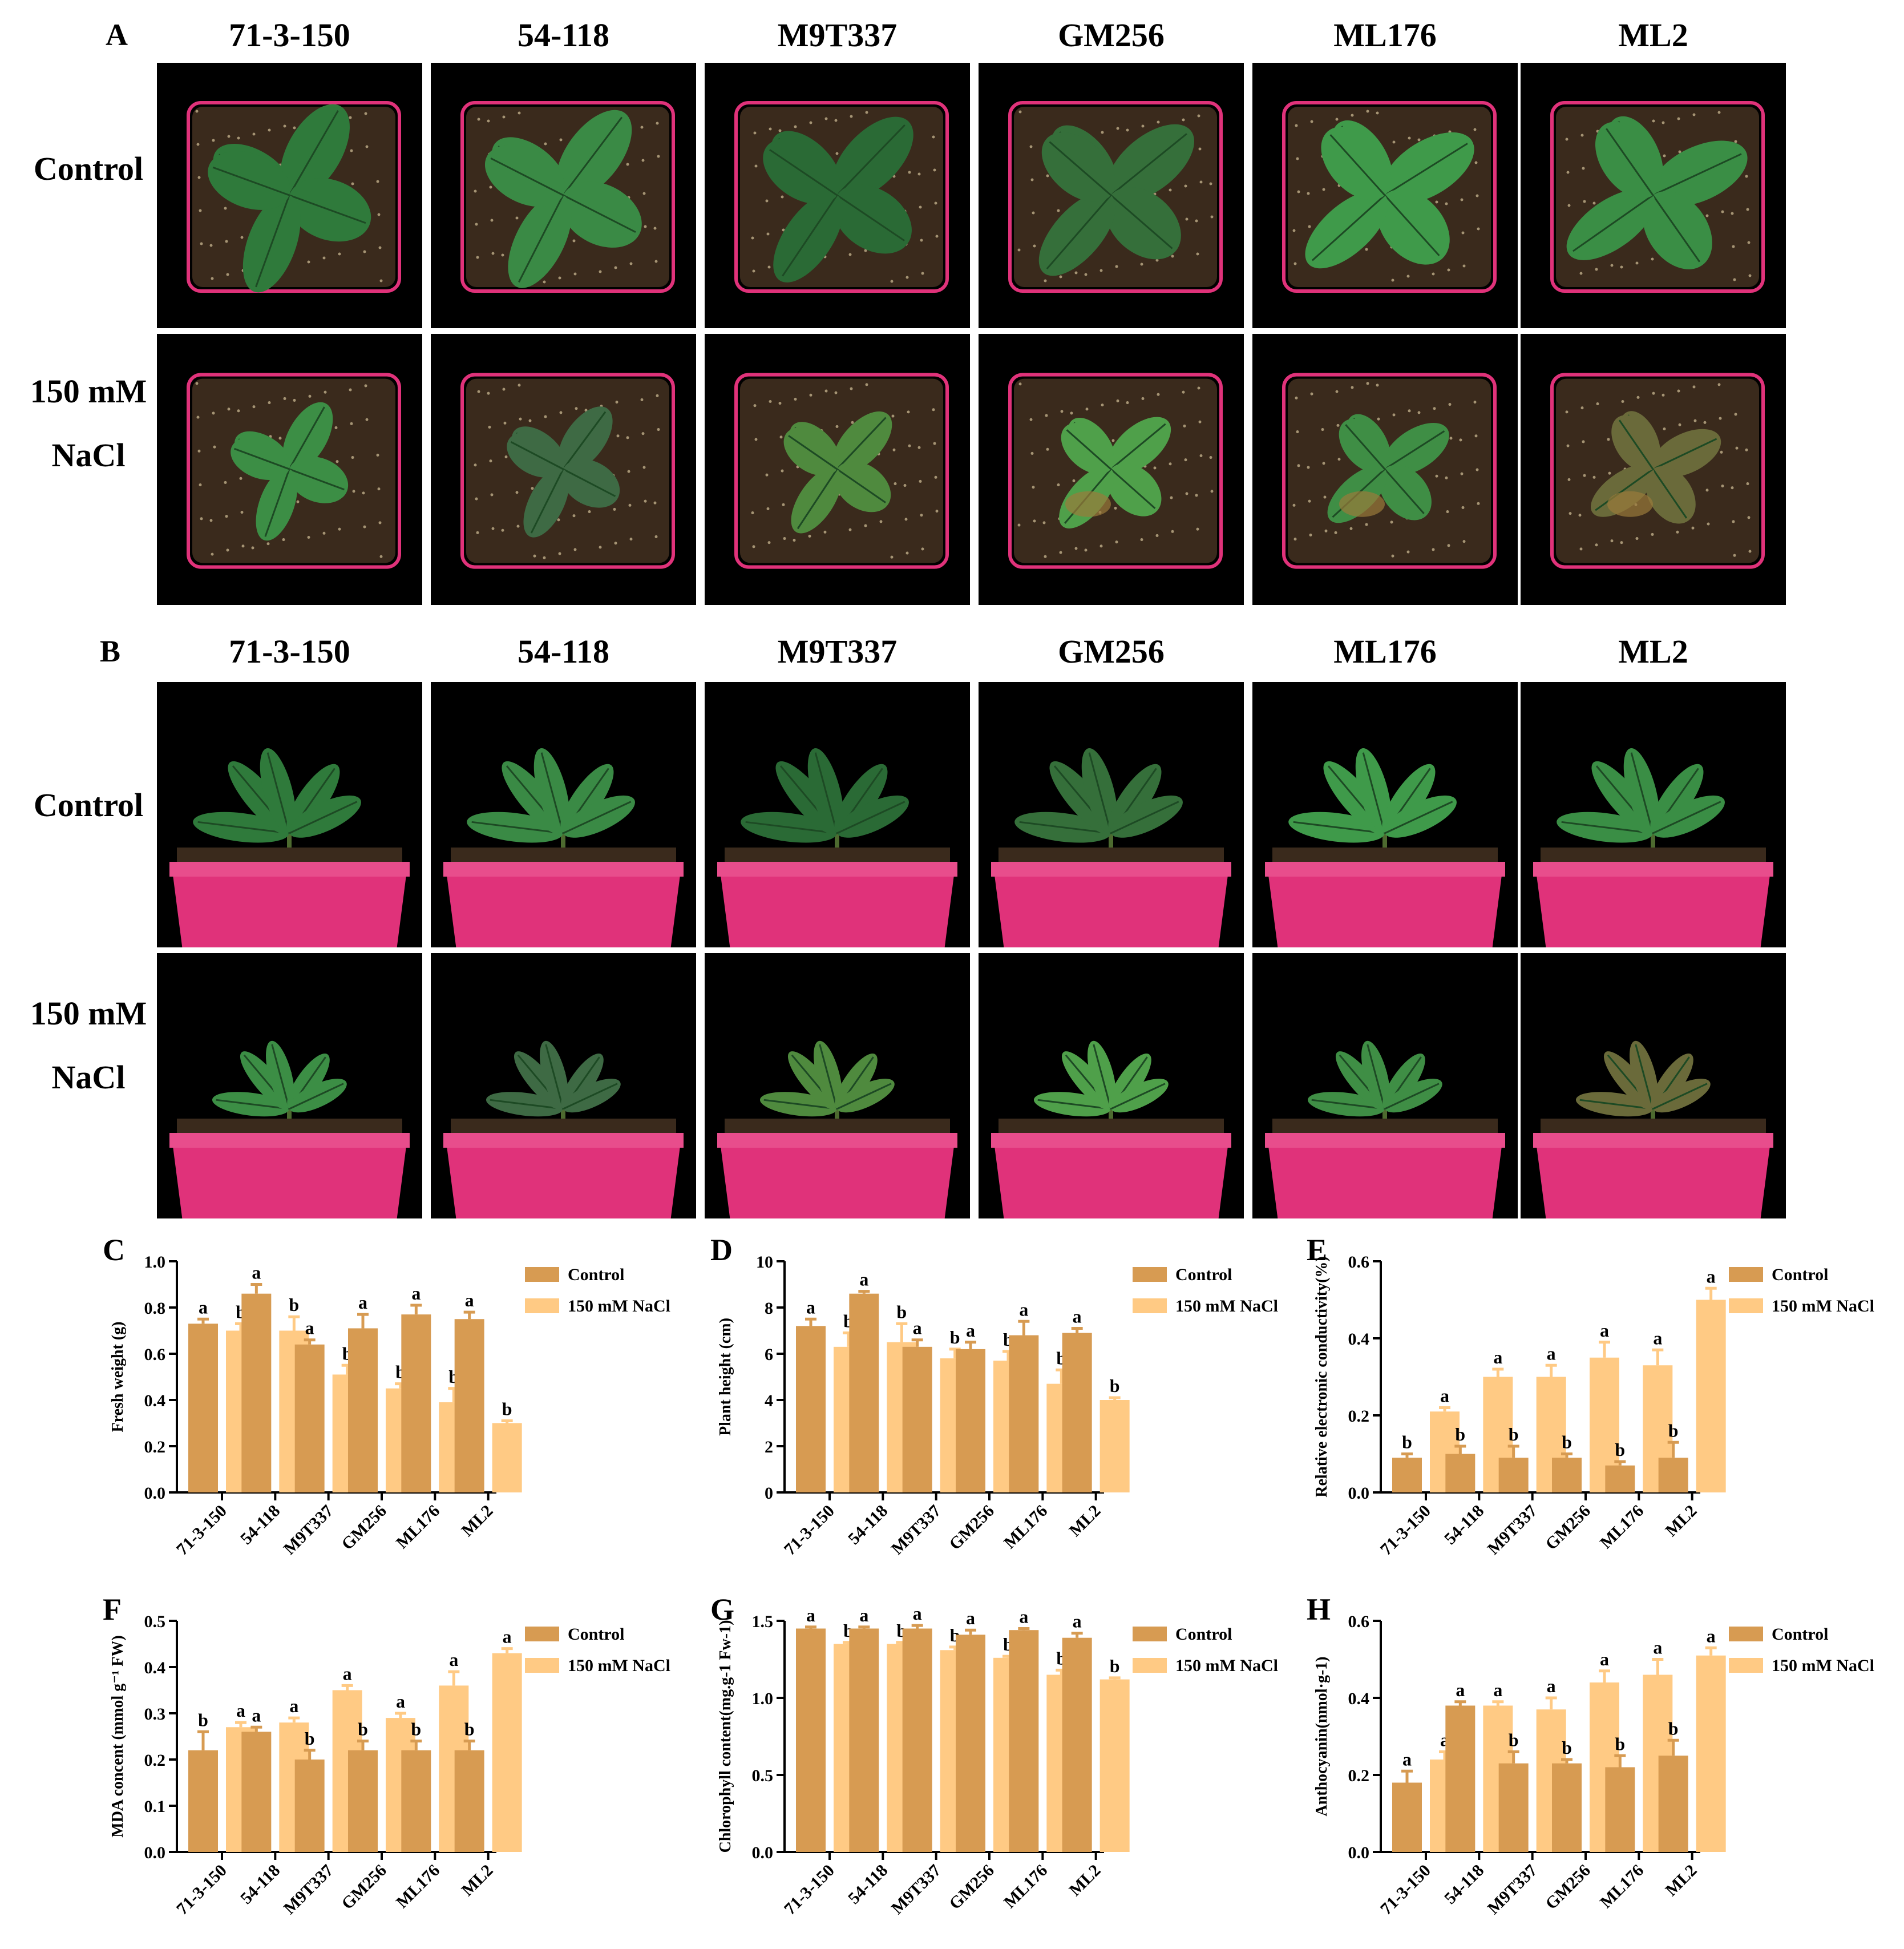 The height and width of the screenshot is (1949, 1904). What do you see at coordinates (542, 1274) in the screenshot?
I see `legend-swatch` at bounding box center [542, 1274].